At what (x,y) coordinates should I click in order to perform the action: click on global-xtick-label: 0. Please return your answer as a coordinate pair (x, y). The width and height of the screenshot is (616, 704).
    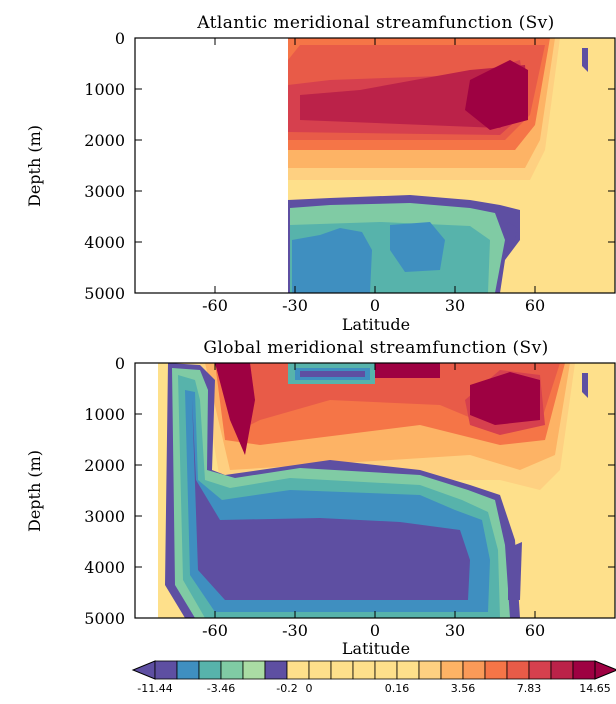
    Looking at the image, I should click on (375, 630).